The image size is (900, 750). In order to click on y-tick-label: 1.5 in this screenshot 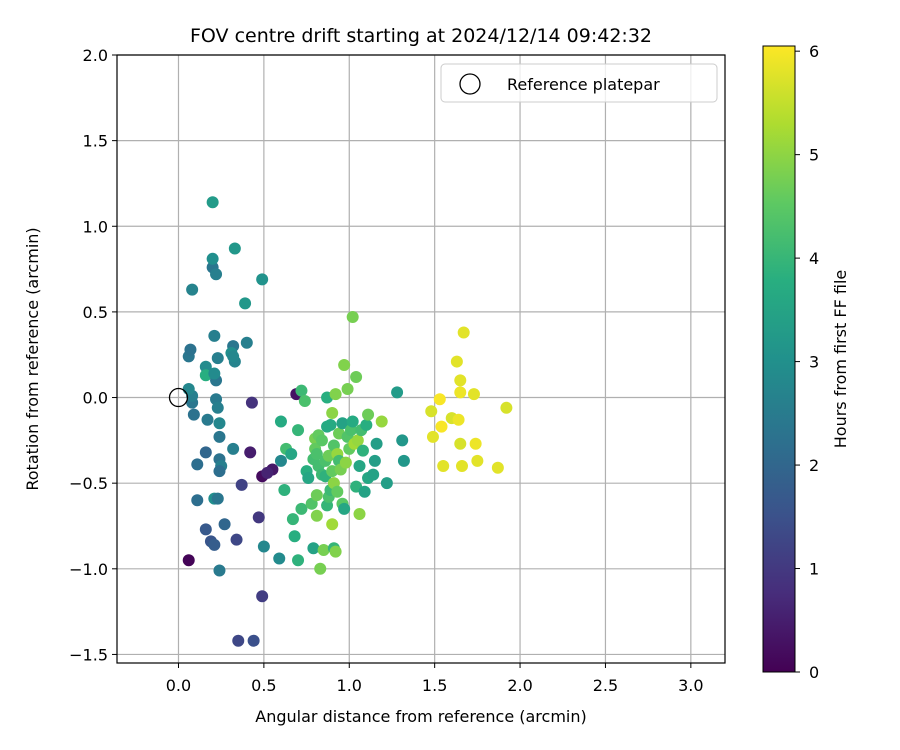, I will do `click(95, 141)`.